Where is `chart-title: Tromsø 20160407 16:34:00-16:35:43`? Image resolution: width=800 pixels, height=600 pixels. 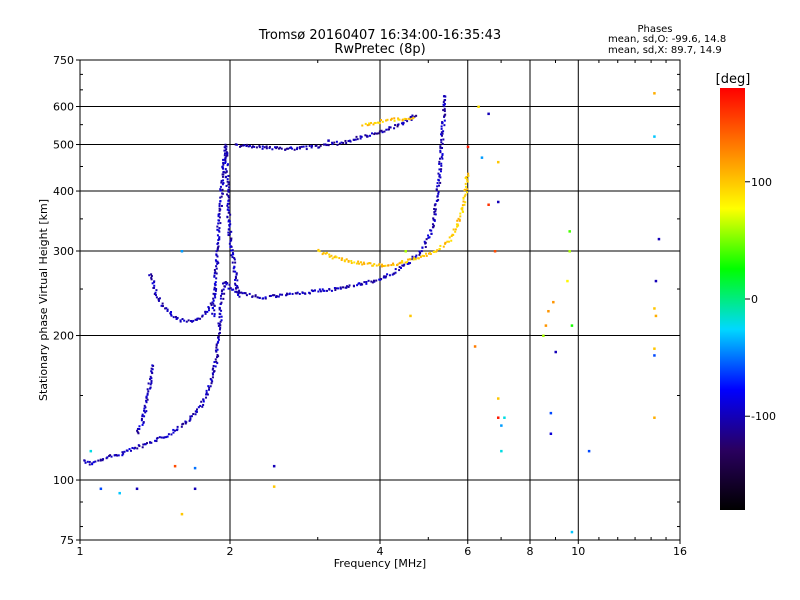
chart-title: Tromsø 20160407 16:34:00-16:35:43 is located at coordinates (379, 35).